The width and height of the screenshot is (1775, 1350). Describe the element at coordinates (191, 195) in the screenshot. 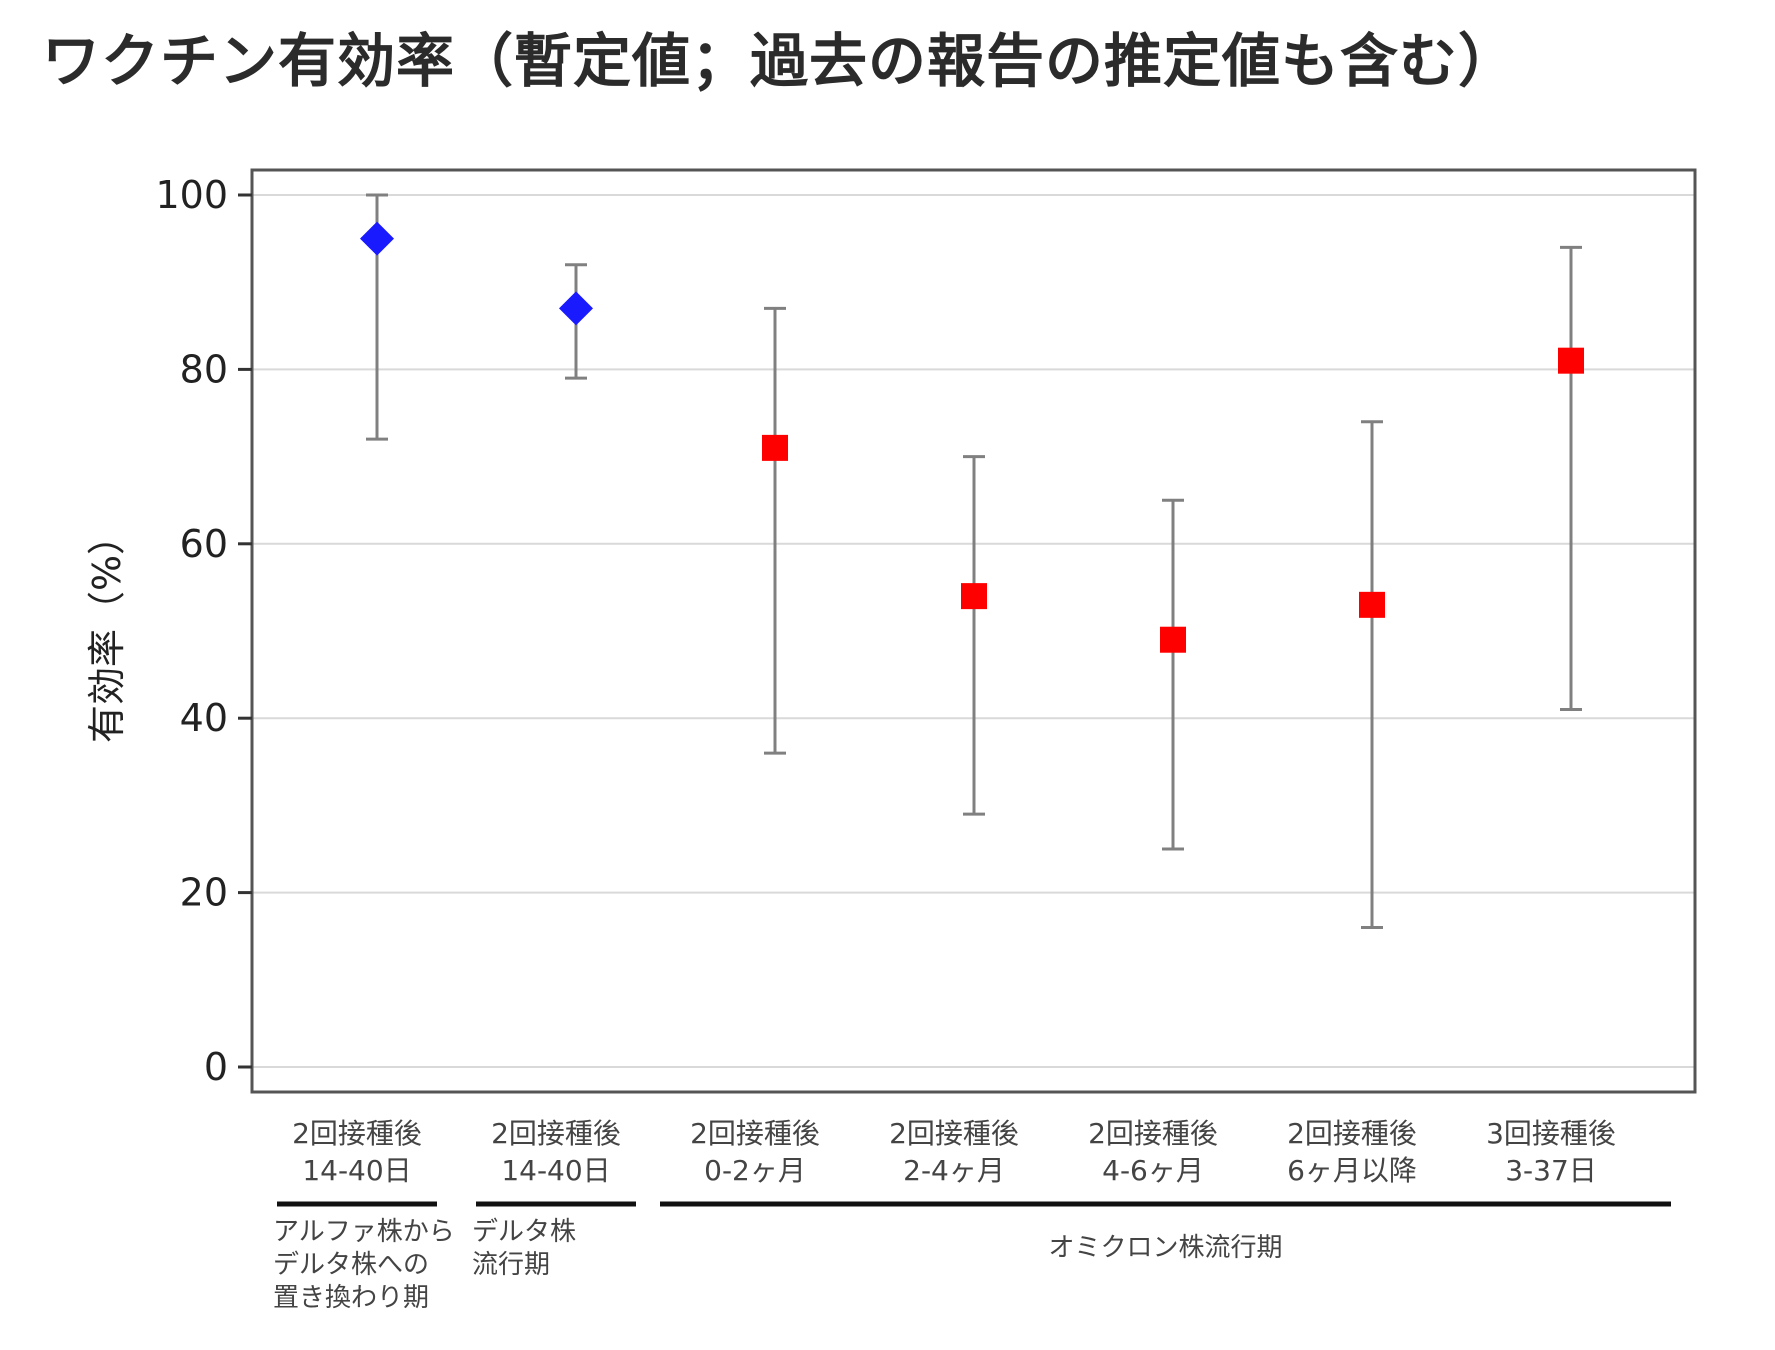

I see `y-tick-label: 100` at that location.